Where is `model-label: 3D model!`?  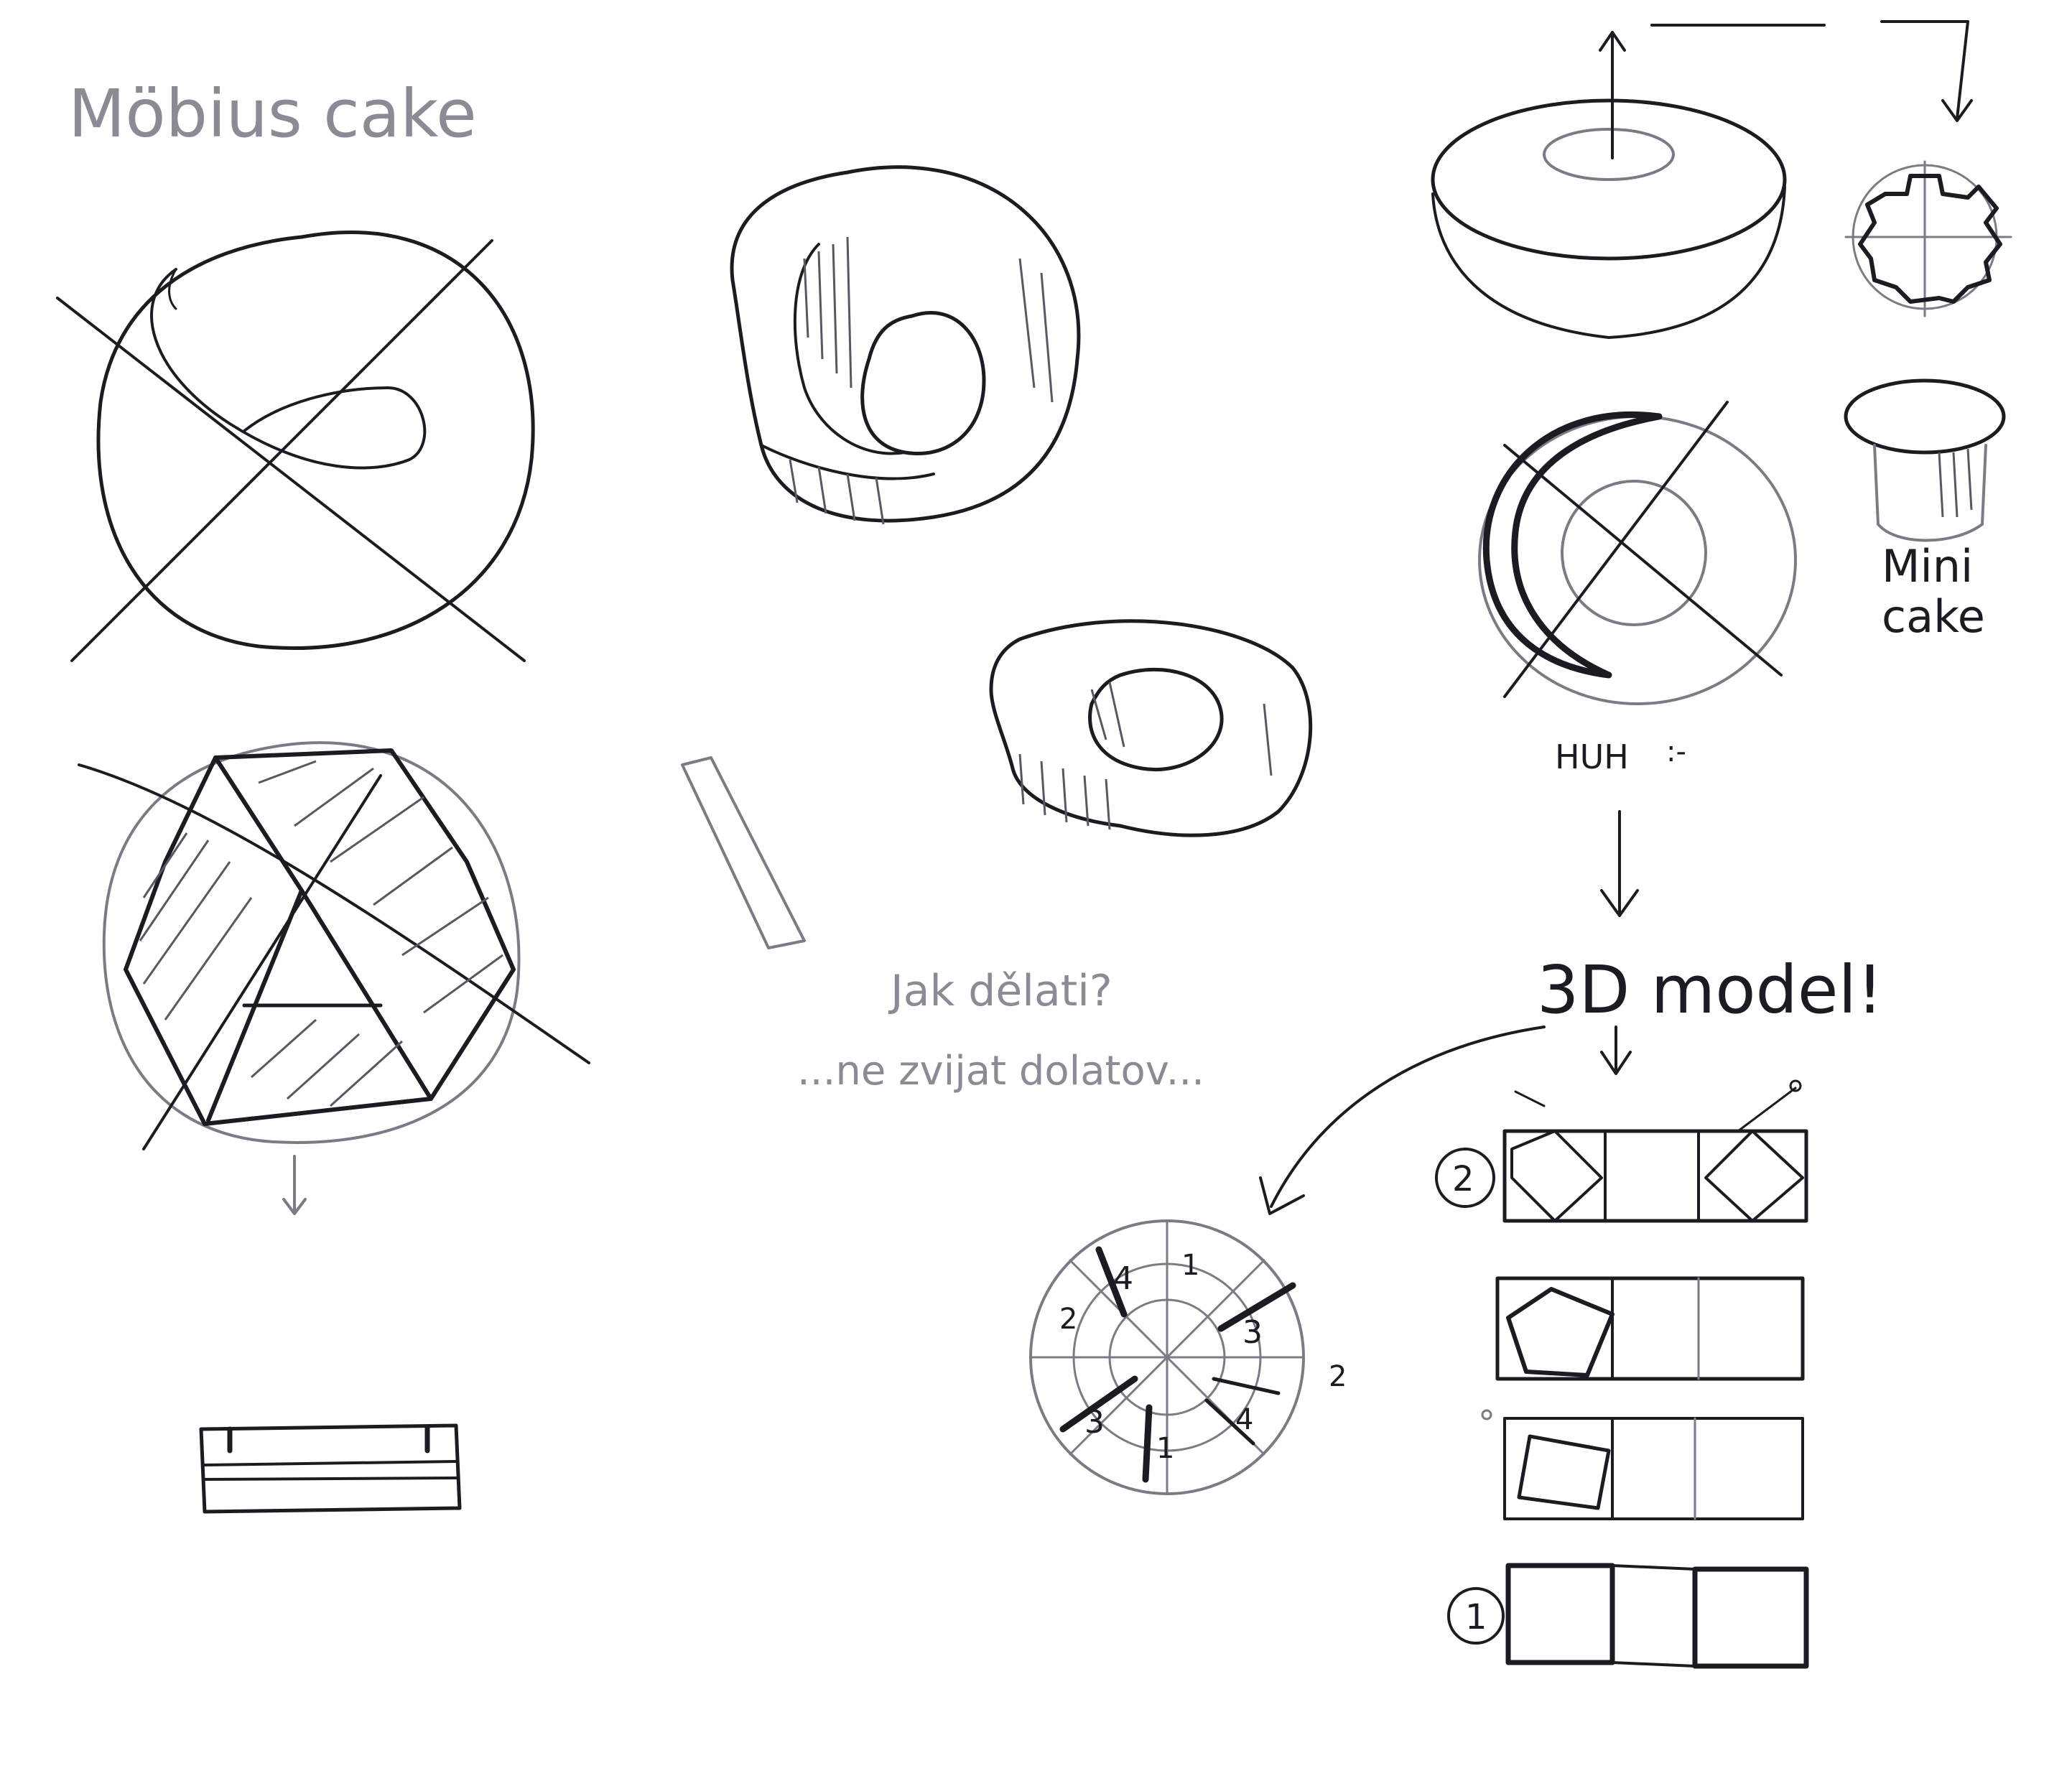 model-label: 3D model! is located at coordinates (1710, 990).